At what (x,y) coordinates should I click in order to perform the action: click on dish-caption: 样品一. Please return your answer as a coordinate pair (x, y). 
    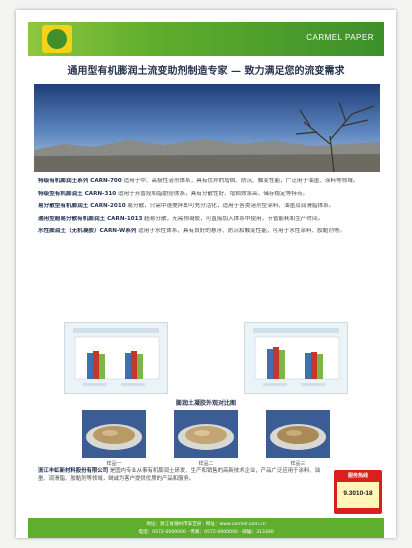
    Looking at the image, I should click on (114, 464).